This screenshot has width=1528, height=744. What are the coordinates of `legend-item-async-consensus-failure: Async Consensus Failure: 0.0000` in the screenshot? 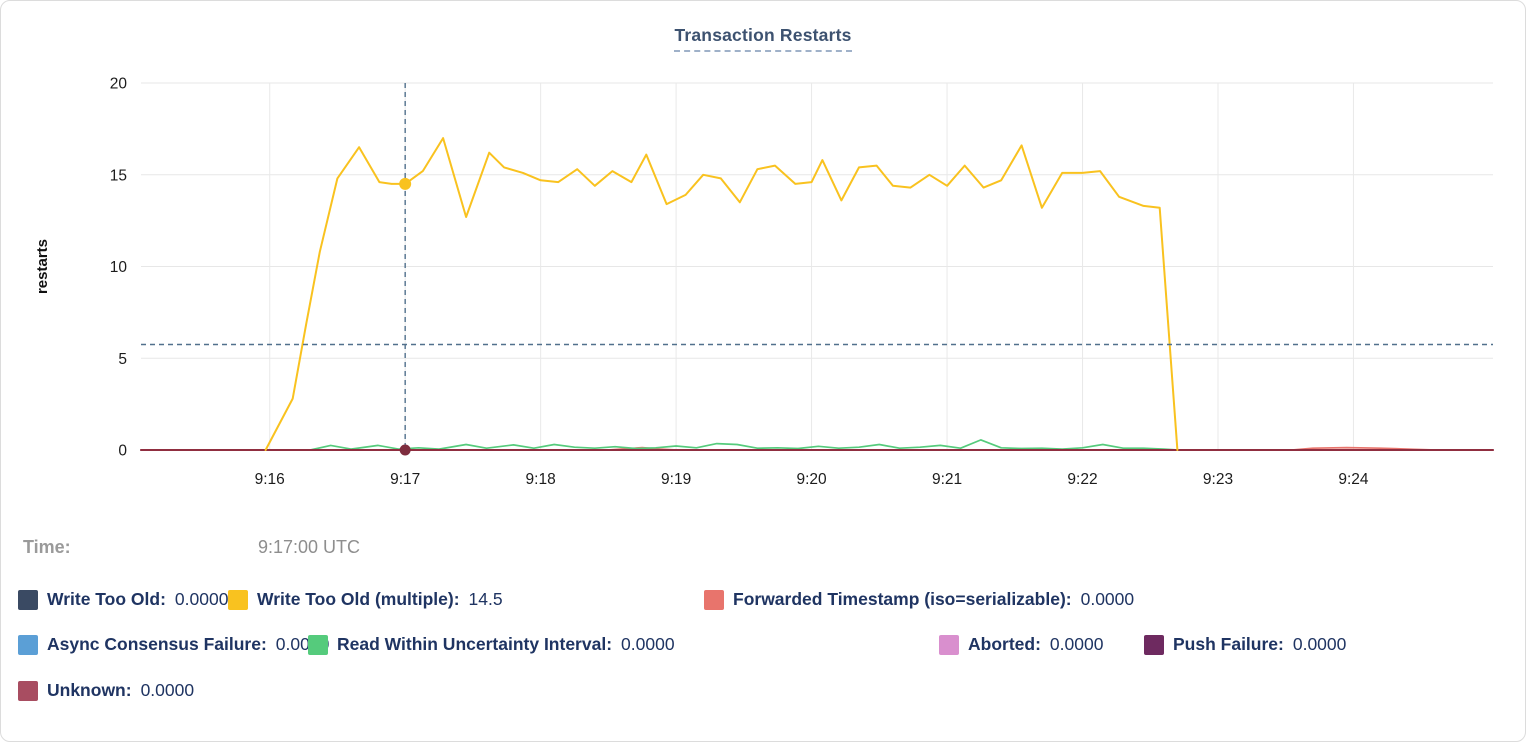 It's located at (173, 644).